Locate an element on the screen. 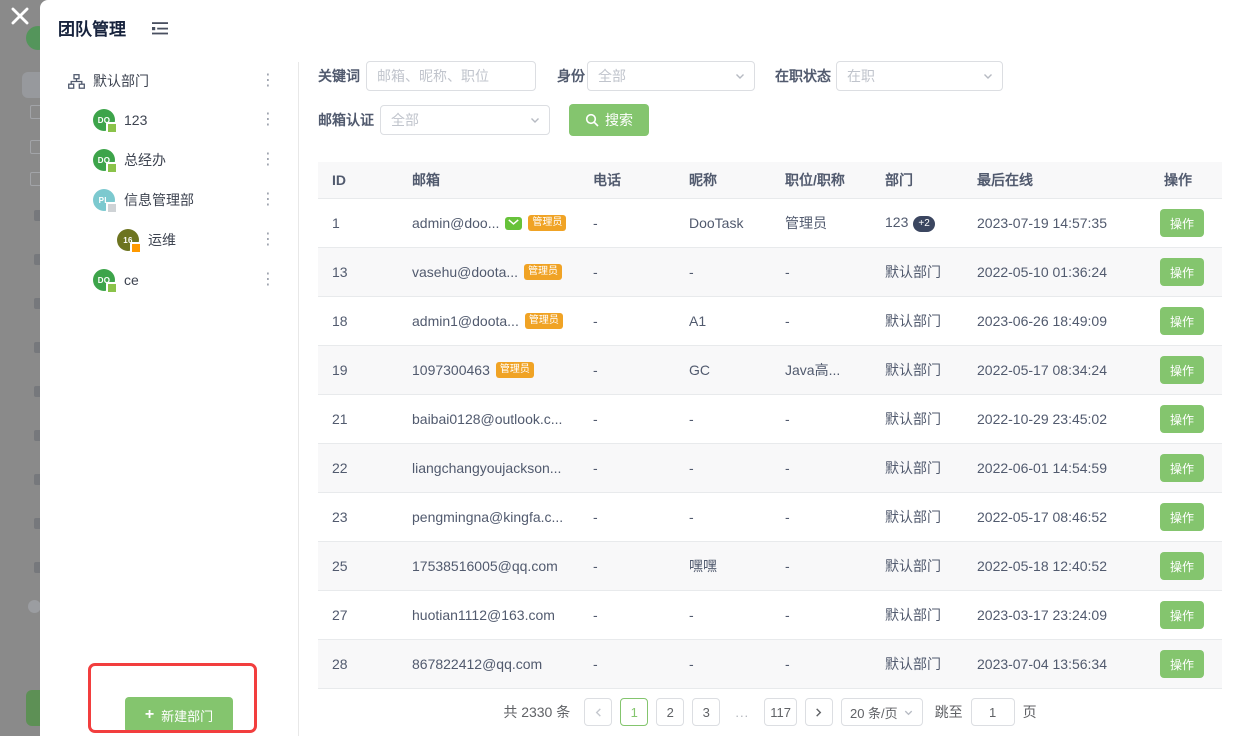 Image resolution: width=1242 pixels, height=736 pixels. department-label: 总经办 is located at coordinates (145, 160).